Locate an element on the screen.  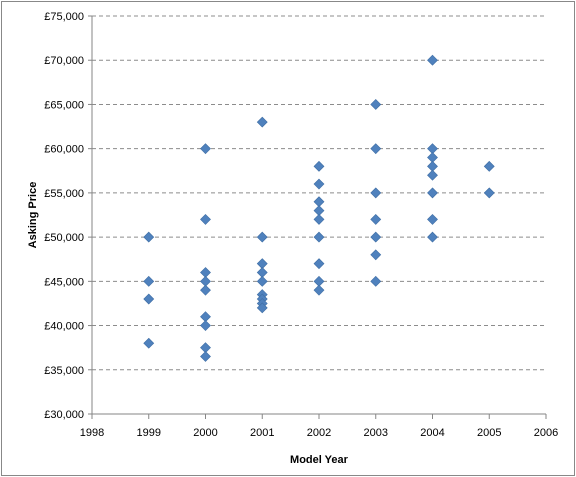
x-tick-labels: 1998 1999 2000 2001 2002 2003 2004 2005 2006 is located at coordinates (319, 433).